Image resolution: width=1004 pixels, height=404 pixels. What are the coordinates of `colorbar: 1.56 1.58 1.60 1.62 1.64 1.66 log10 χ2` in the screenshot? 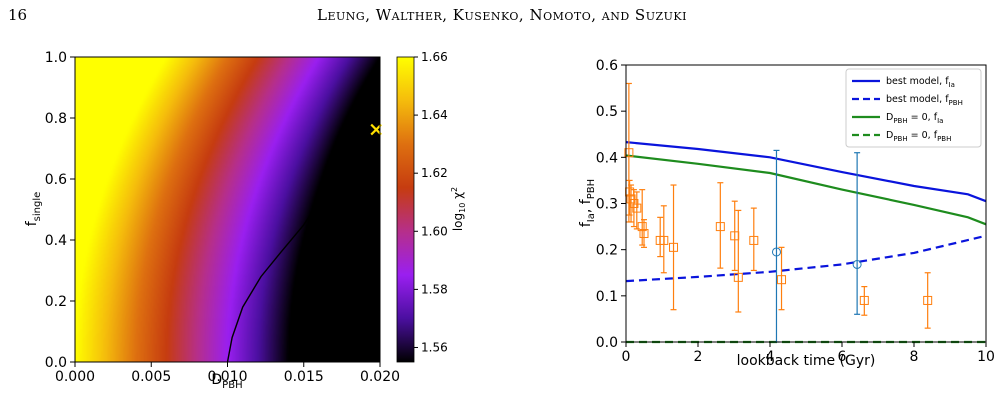 It's located at (431, 206).